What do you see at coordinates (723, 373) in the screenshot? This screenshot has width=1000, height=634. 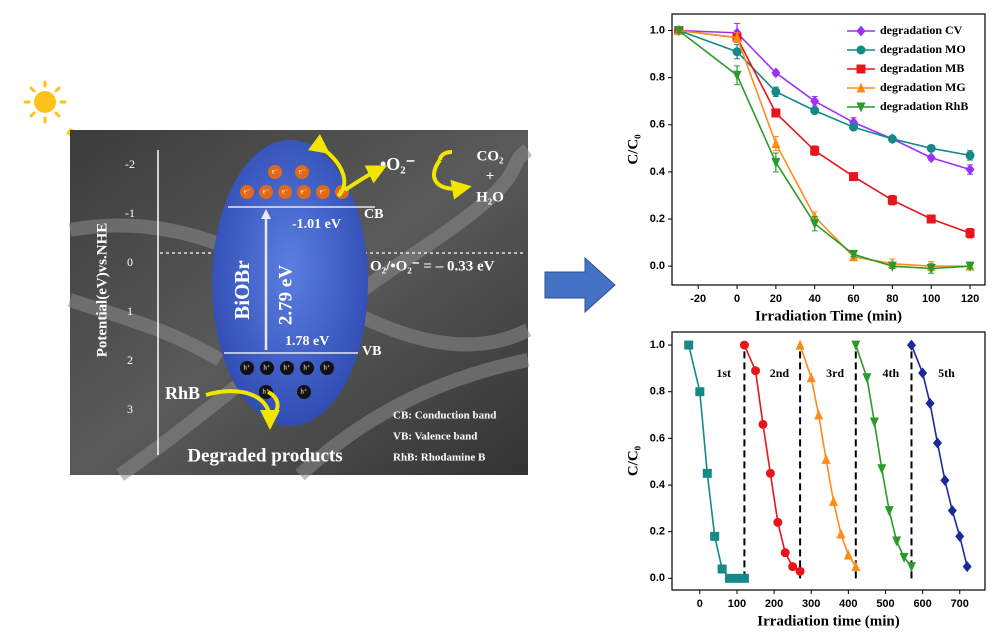 I see `cycle-label: 1st` at bounding box center [723, 373].